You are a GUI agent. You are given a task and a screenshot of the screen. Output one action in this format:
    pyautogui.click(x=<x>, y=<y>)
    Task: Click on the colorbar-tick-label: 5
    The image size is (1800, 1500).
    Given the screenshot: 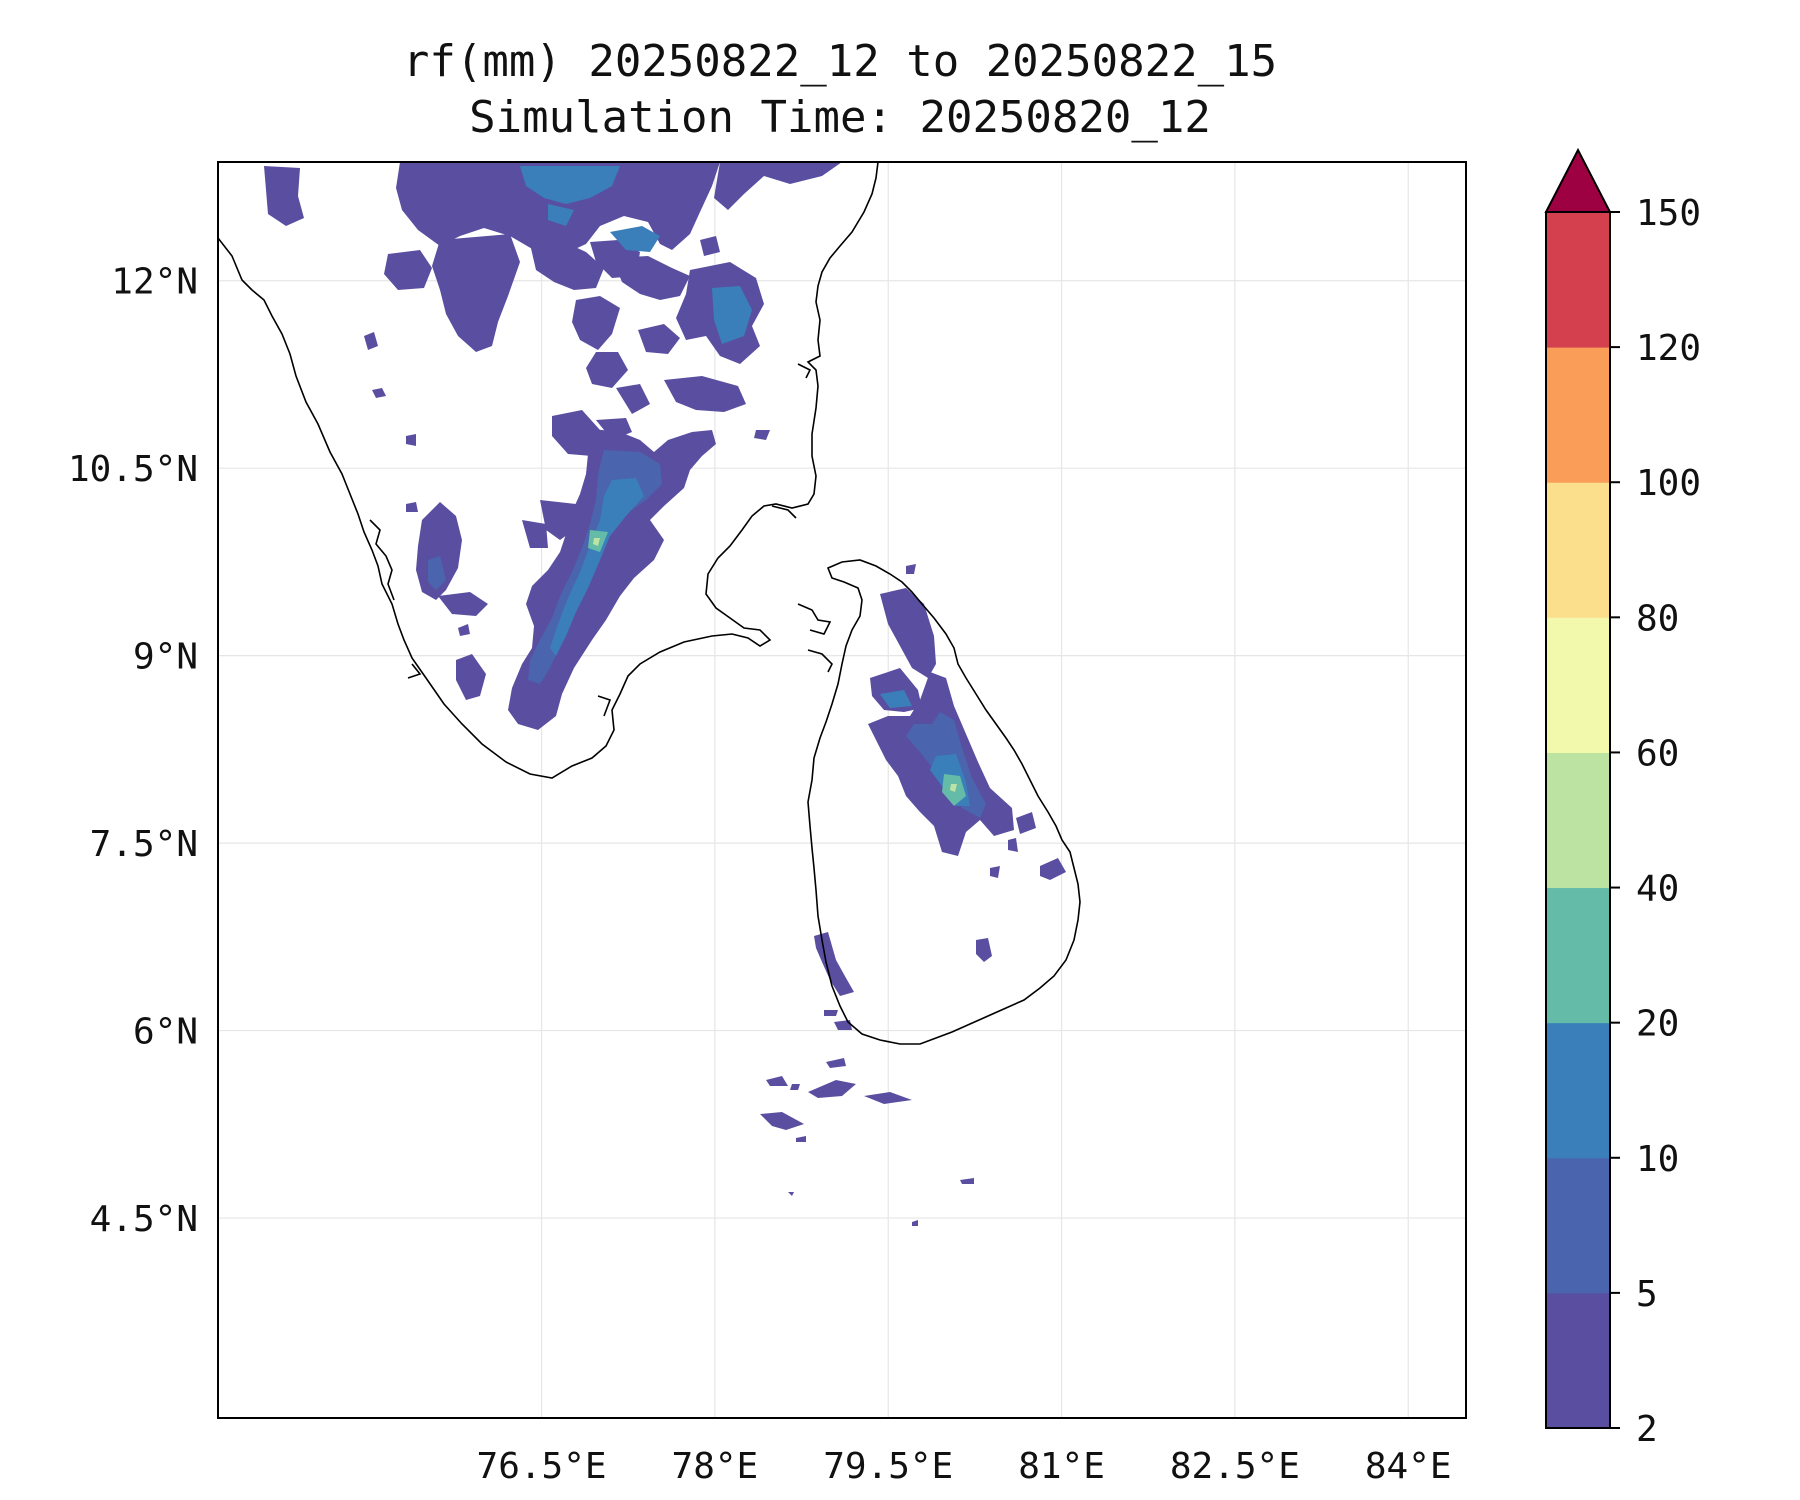 What is the action you would take?
    pyautogui.click(x=1647, y=1294)
    